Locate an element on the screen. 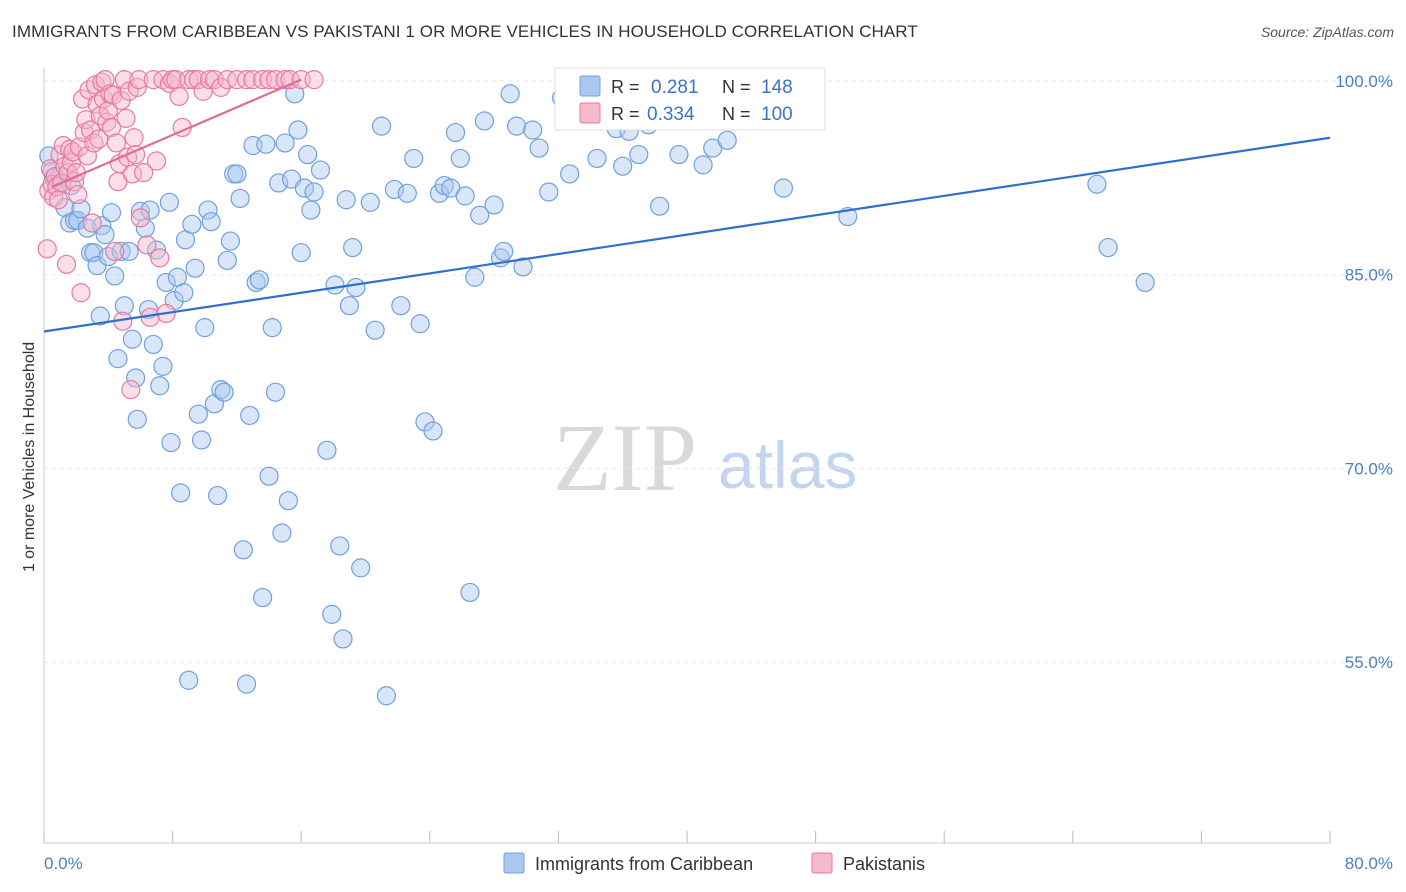 The height and width of the screenshot is (892, 1406). watermark-zip: ZIP is located at coordinates (625, 457).